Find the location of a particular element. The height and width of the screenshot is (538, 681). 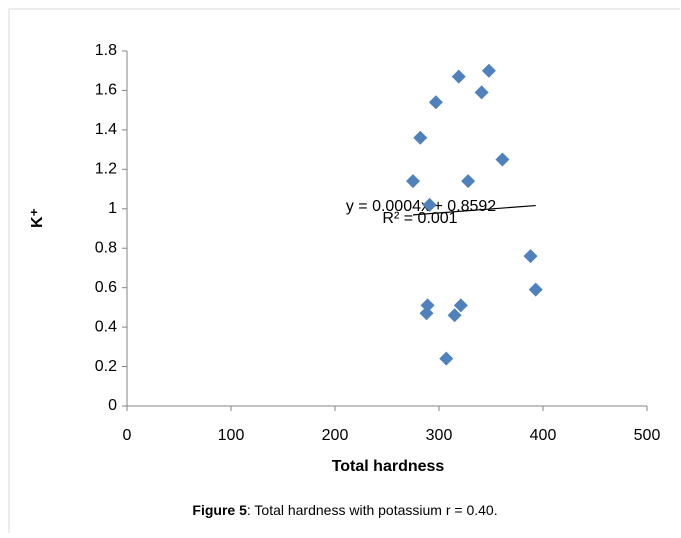

y-tick-label: 0.6 is located at coordinates (106, 287).